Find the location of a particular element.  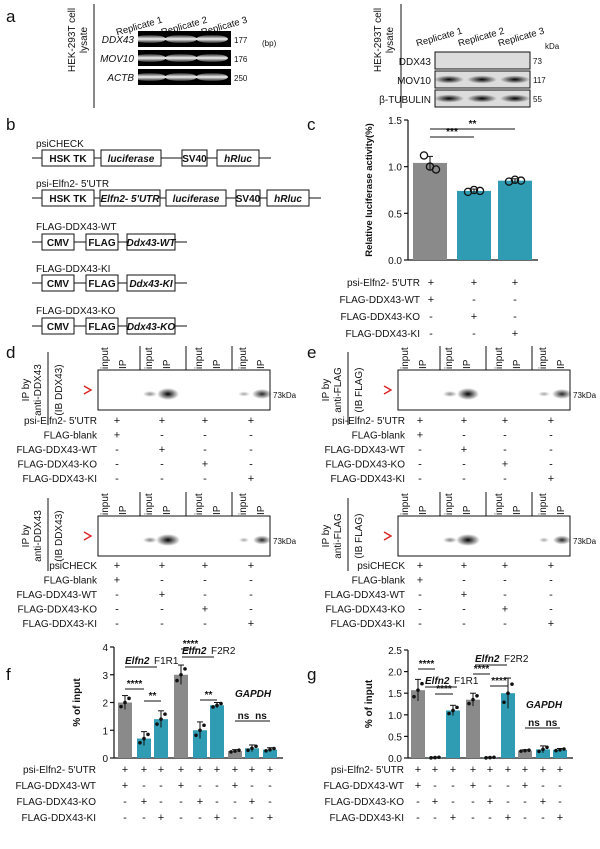

panel-e-top-row-label: FLAG-DDX43-WT is located at coordinates (364, 450).